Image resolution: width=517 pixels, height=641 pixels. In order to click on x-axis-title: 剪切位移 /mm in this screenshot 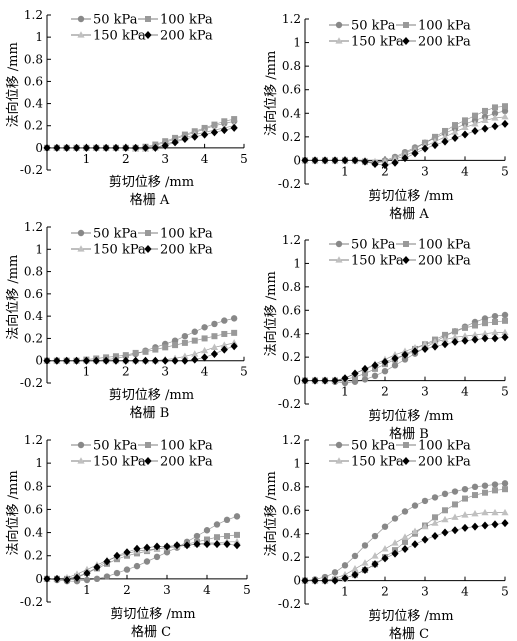, I will do `click(410, 196)`.